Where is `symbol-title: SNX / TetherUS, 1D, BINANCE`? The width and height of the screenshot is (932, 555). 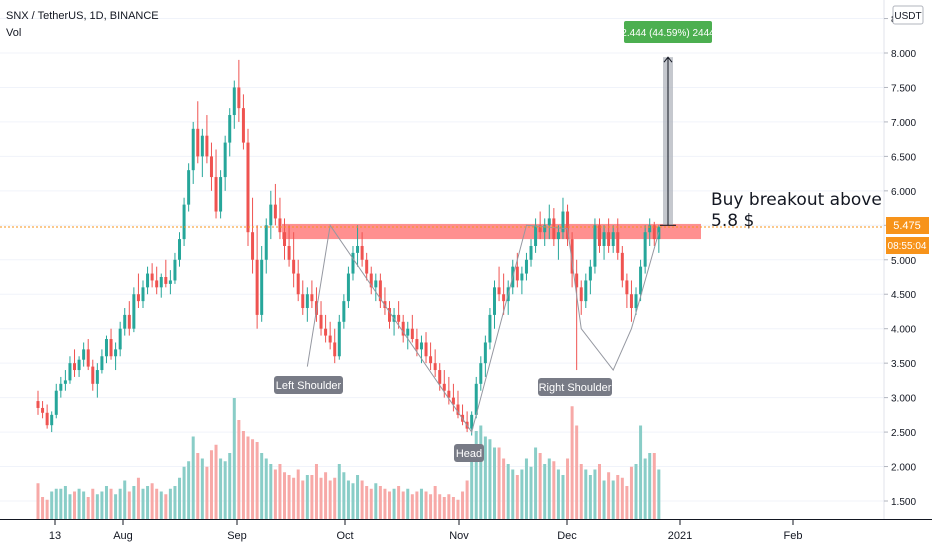 symbol-title: SNX / TetherUS, 1D, BINANCE is located at coordinates (82, 16).